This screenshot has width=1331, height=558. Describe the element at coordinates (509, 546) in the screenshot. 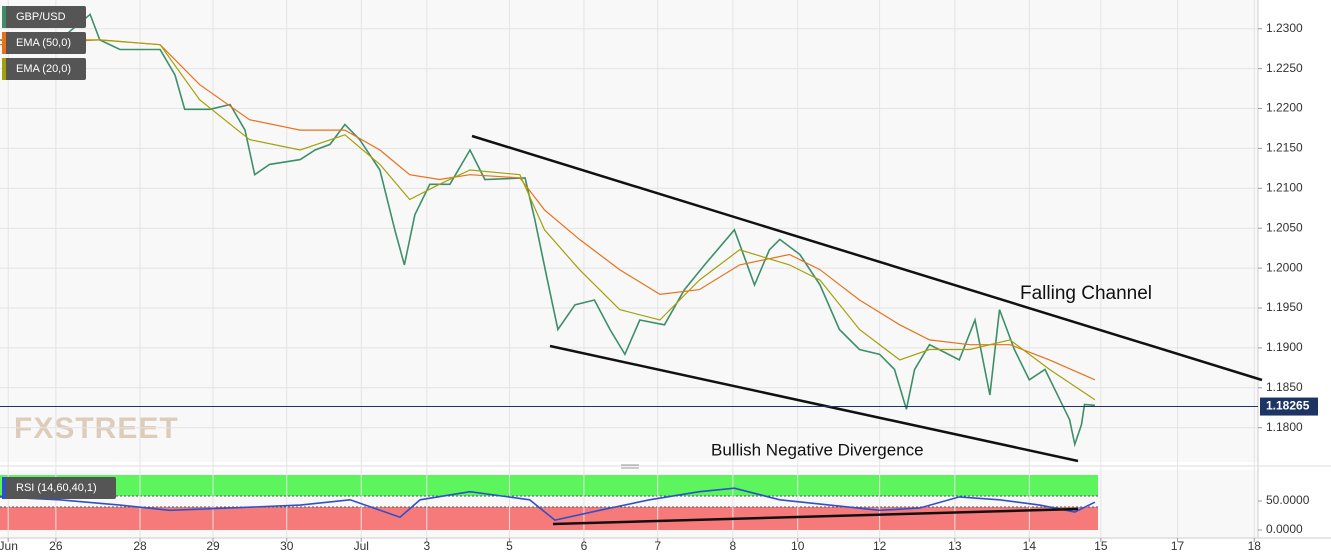

I see `x-tick-label: 5` at that location.